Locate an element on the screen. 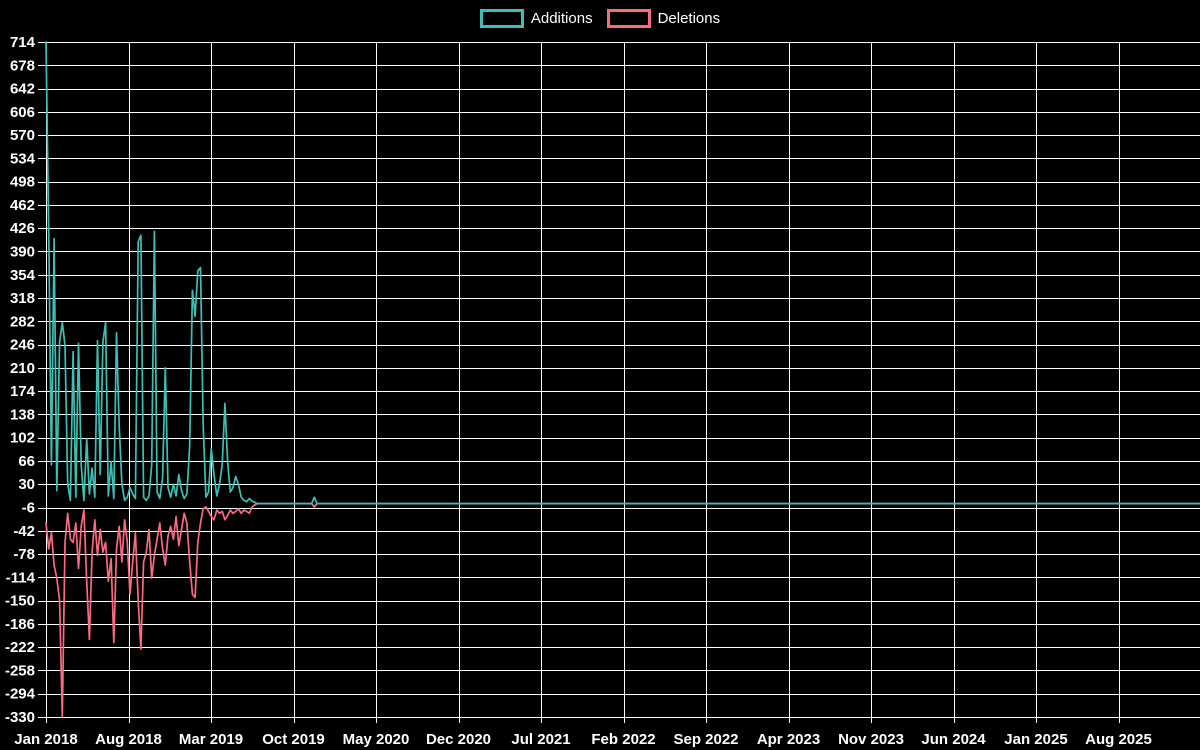 This screenshot has width=1200, height=750. x-tick-label: Aug 2018 is located at coordinates (128, 739).